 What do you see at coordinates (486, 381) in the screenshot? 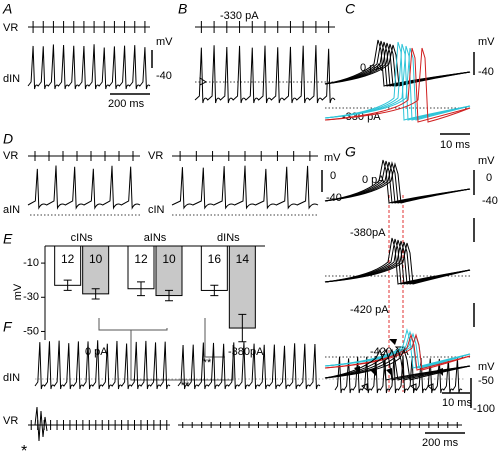
I see `scale-level: -50` at bounding box center [486, 381].